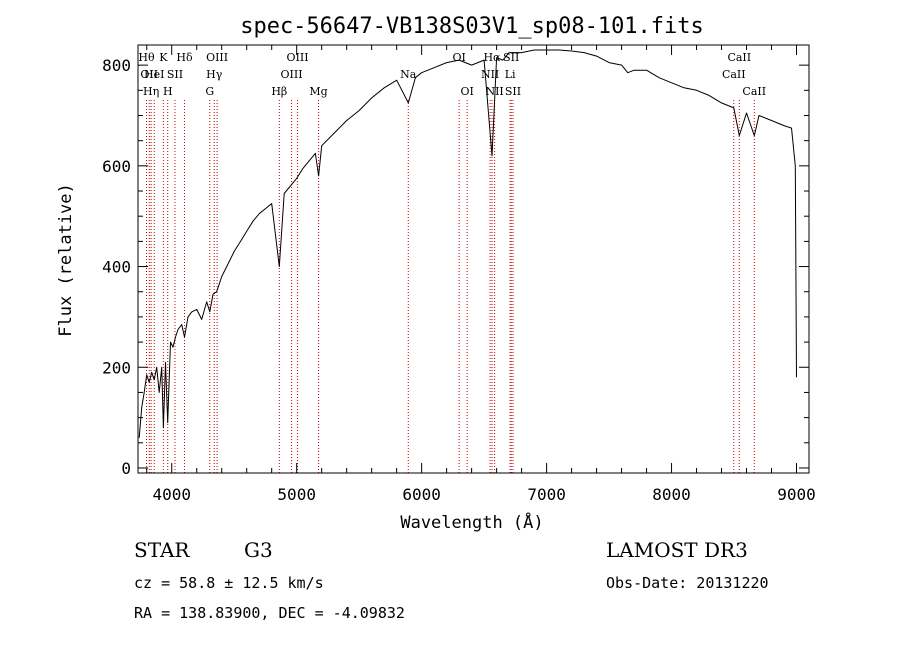  I want to click on line-label-26: CaII, so click(739, 57).